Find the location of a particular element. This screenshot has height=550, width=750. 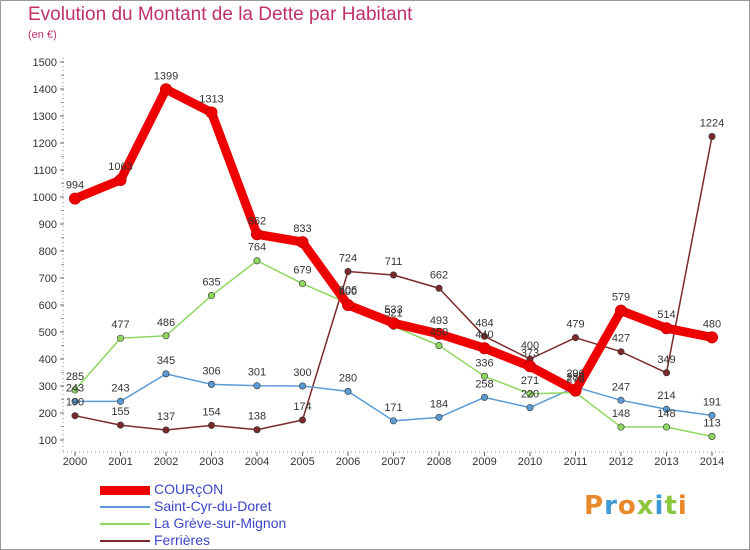

data-label: 606 is located at coordinates (348, 290).